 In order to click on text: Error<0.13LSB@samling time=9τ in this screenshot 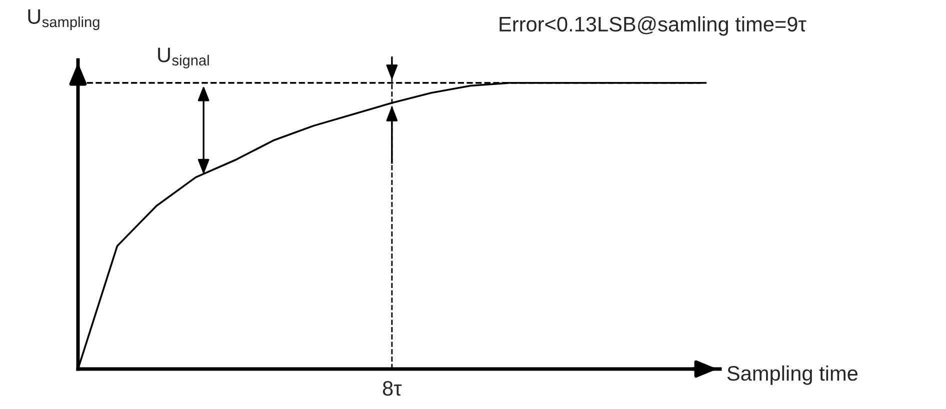, I will do `click(653, 26)`.